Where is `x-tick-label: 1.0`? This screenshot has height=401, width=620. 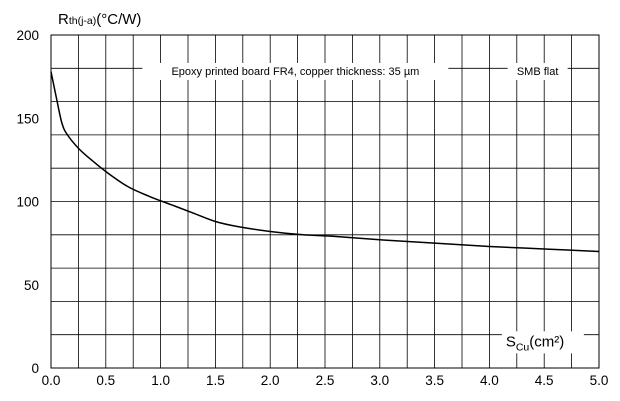 x-tick-label: 1.0 is located at coordinates (160, 380).